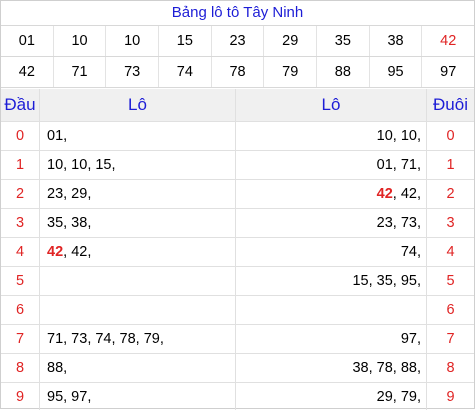 Image resolution: width=475 pixels, height=412 pixels. What do you see at coordinates (141, 252) in the screenshot?
I see `lo-left-cell: 42, 42,` at bounding box center [141, 252].